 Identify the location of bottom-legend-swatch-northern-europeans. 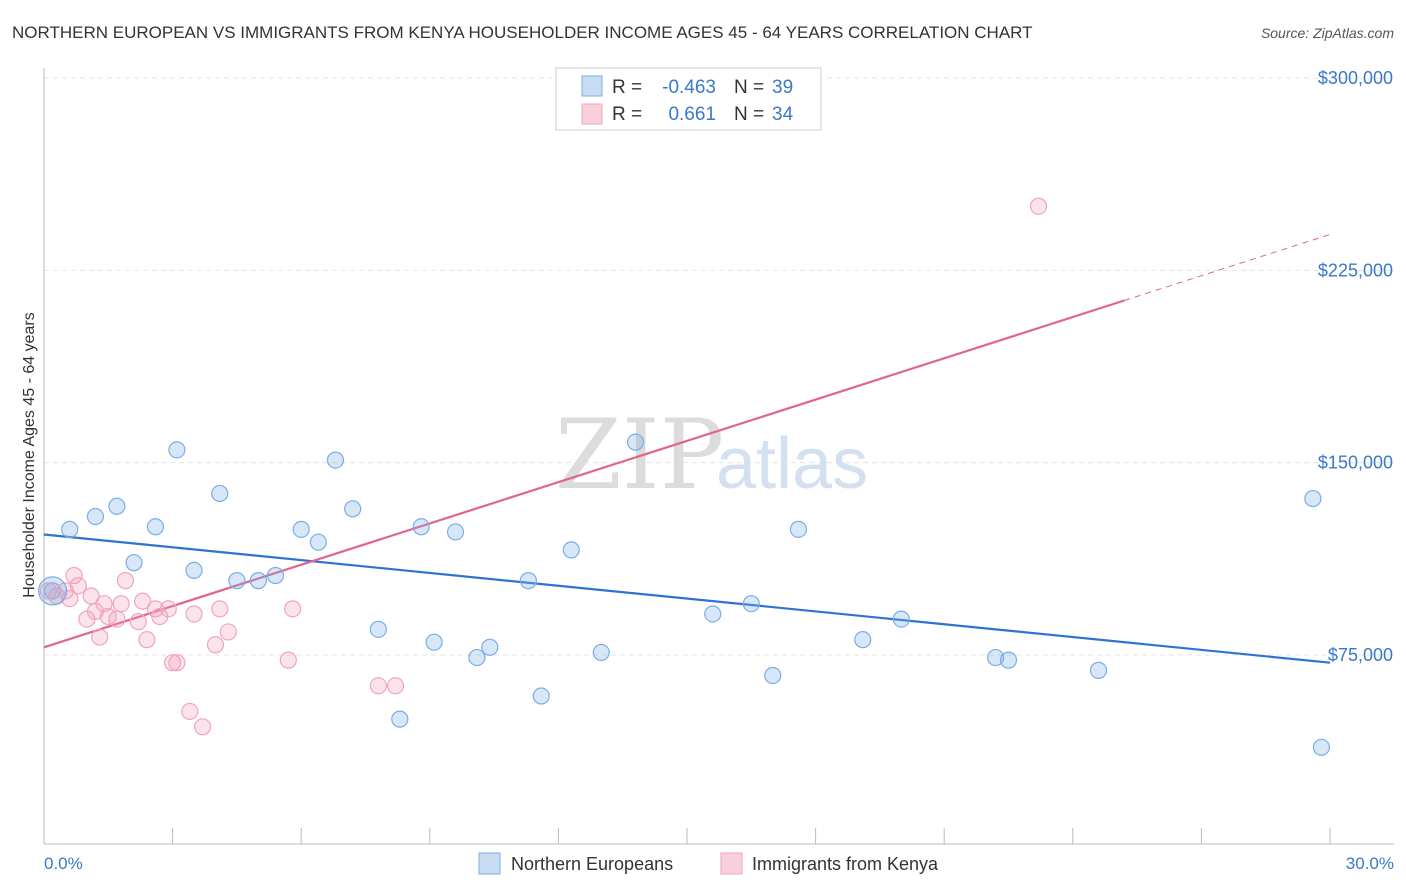
(489, 863).